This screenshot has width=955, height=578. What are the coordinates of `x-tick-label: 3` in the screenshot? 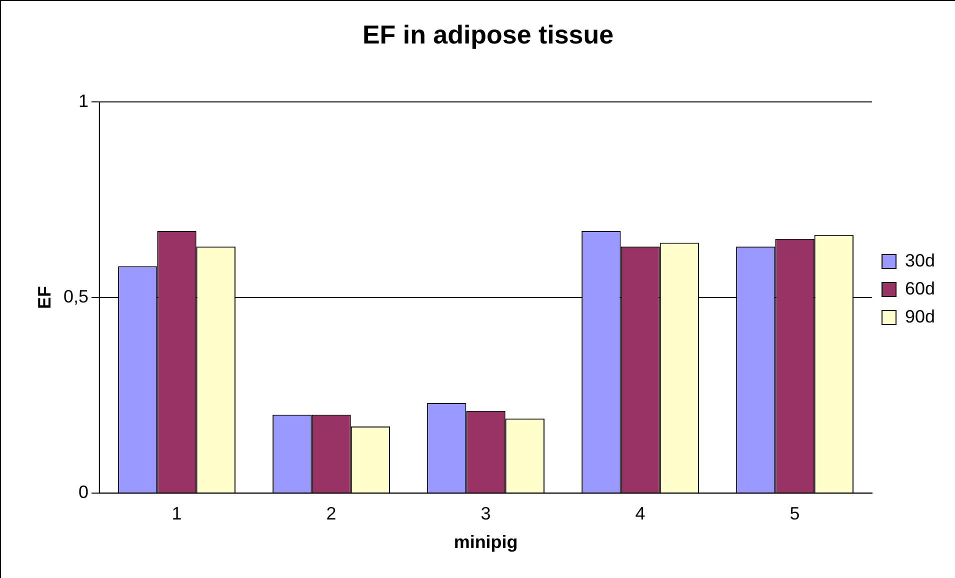 It's located at (485, 514).